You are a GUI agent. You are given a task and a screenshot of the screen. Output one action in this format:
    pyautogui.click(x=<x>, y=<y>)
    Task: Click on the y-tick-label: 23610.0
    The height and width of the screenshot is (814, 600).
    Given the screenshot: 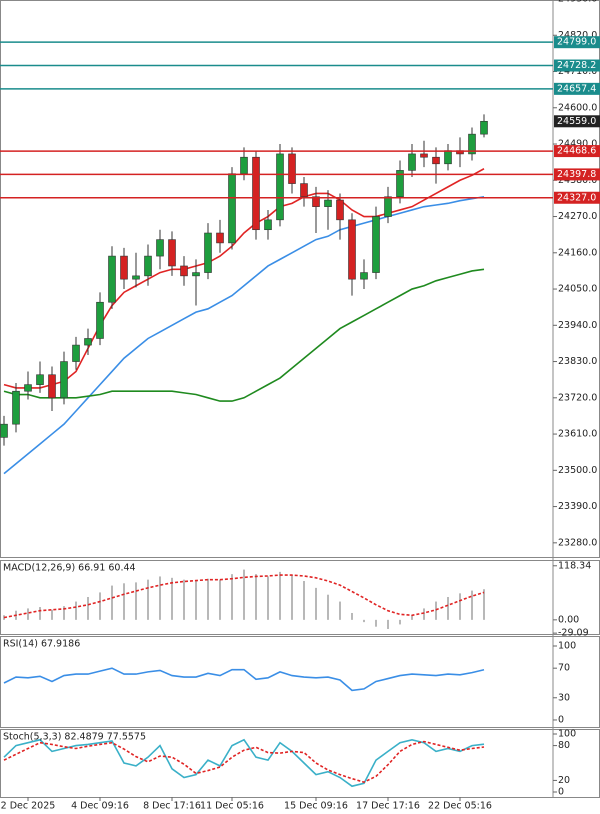 What is the action you would take?
    pyautogui.click(x=577, y=434)
    